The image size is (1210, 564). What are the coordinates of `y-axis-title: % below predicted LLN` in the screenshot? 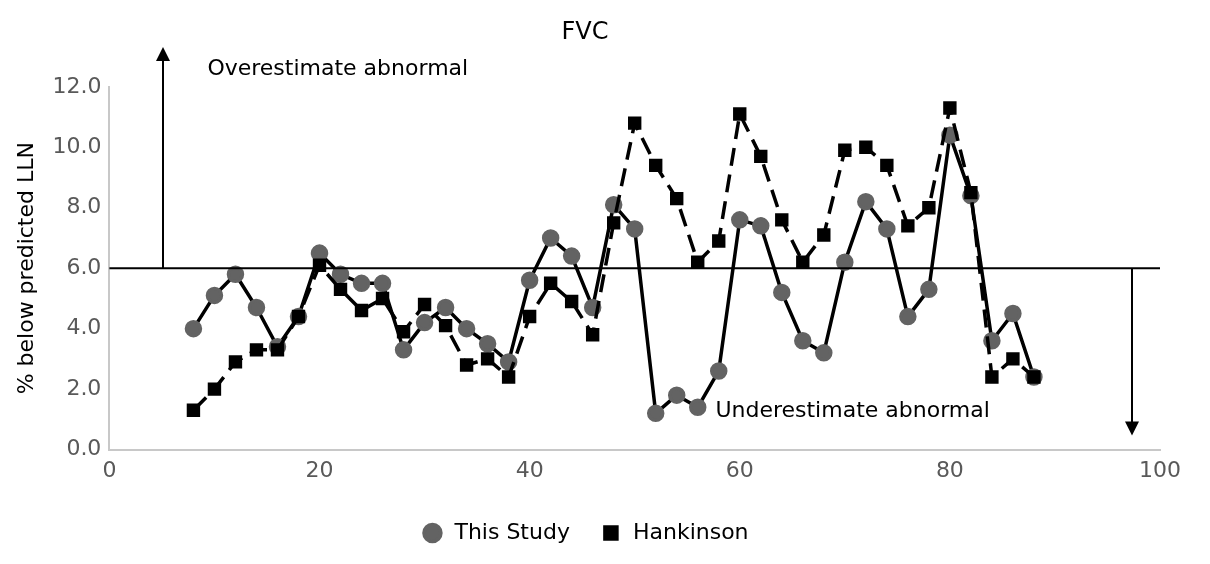 It's located at (25, 268).